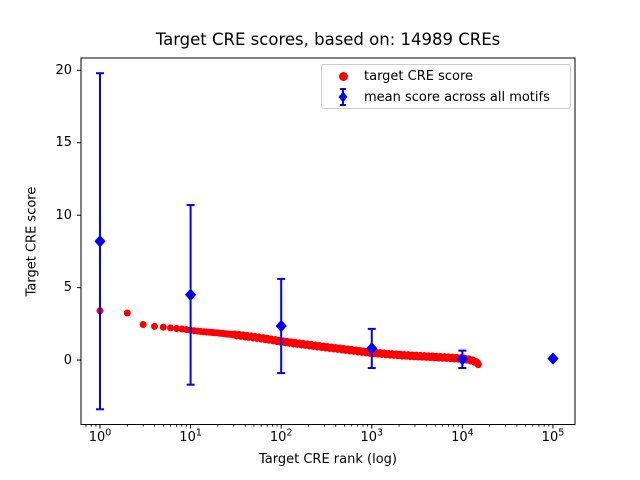  Describe the element at coordinates (190, 436) in the screenshot. I see `x-tick-label: 10¹` at that location.